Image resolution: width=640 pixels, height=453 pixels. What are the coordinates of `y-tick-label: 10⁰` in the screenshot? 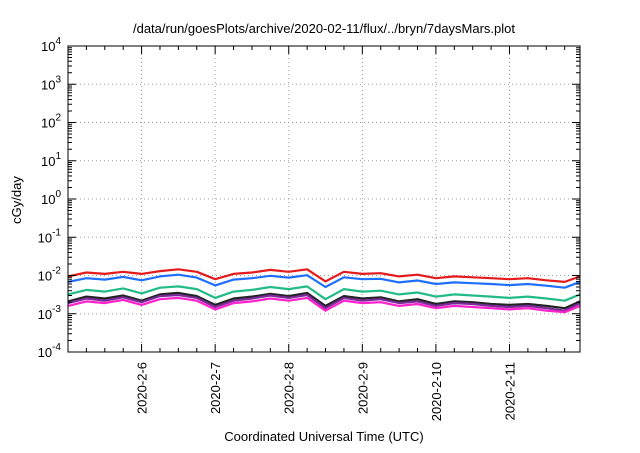 It's located at (51, 198).